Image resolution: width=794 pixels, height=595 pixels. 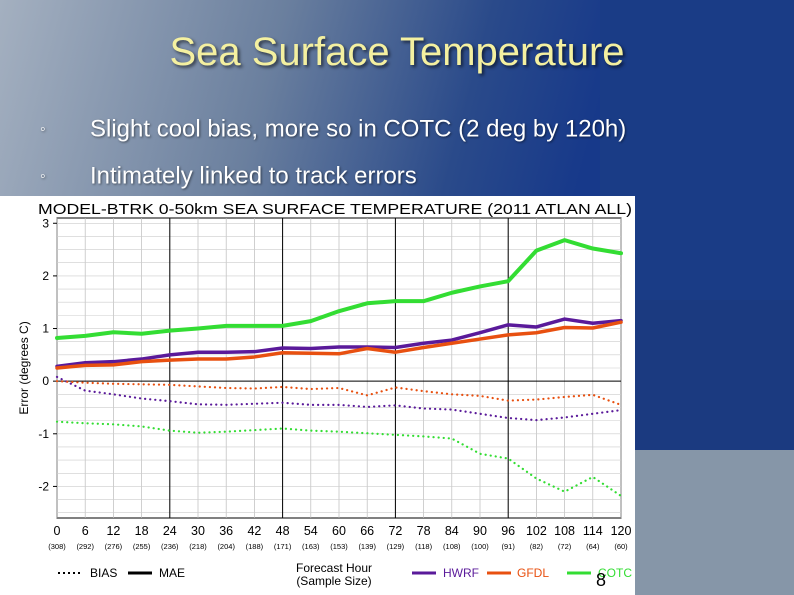 I want to click on bullet-item: ◦ Intimately linked to track errors, so click(x=228, y=176).